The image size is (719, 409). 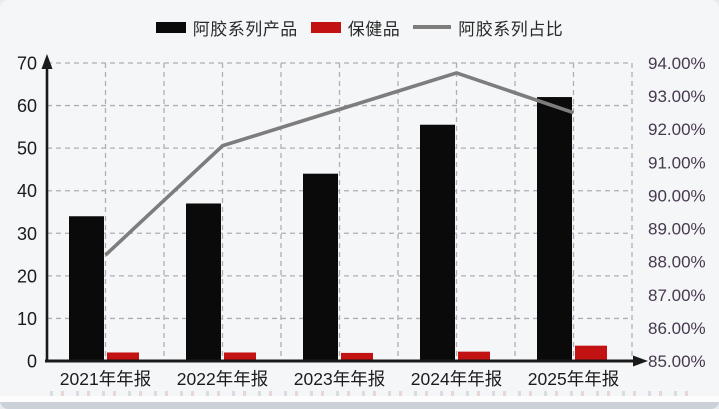 What do you see at coordinates (359, 405) in the screenshot?
I see `footer-gray-strip` at bounding box center [359, 405].